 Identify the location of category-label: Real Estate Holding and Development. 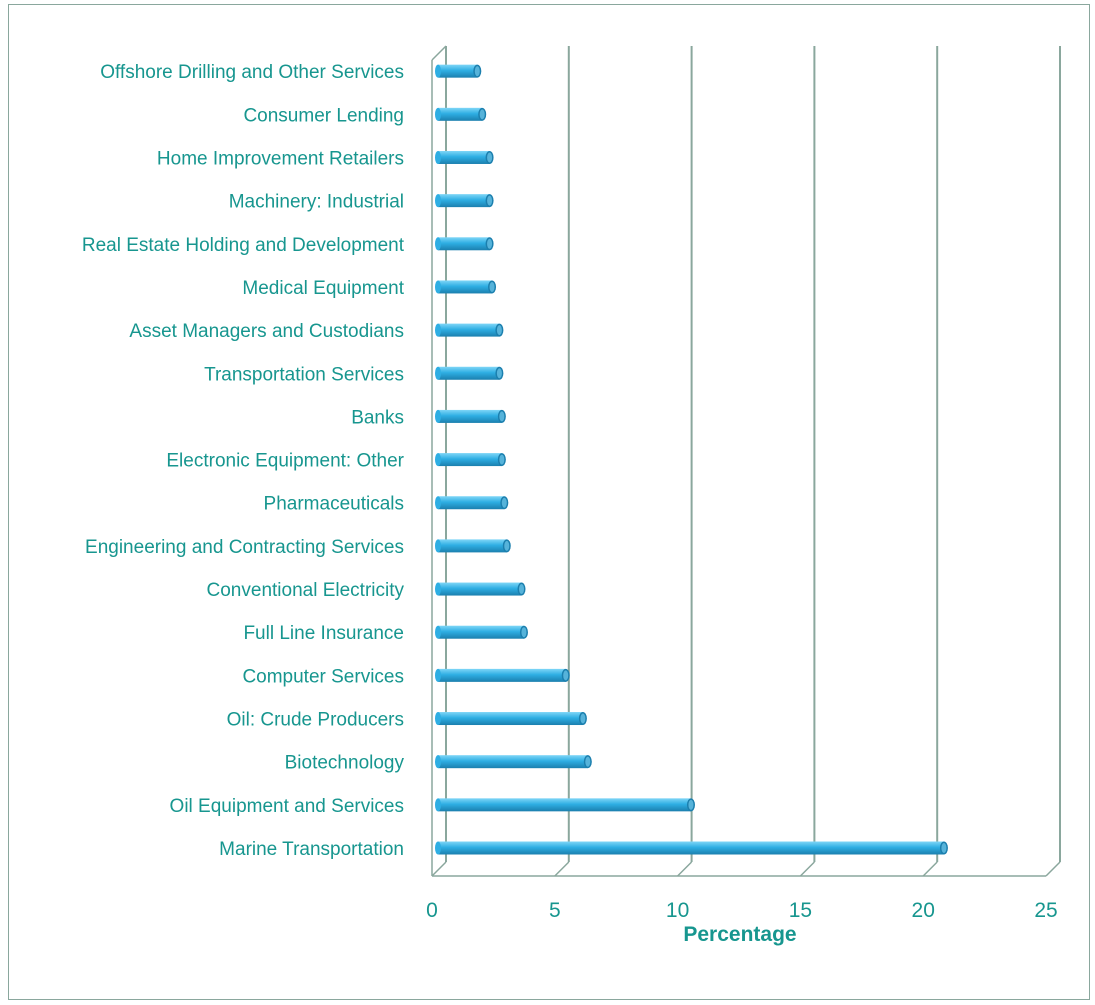
(243, 245).